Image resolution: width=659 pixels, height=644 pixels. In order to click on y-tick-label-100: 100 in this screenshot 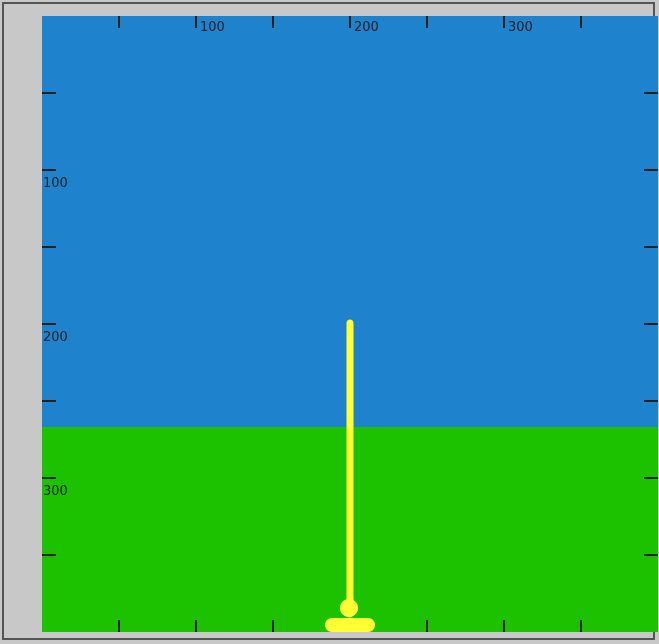, I will do `click(55, 183)`.